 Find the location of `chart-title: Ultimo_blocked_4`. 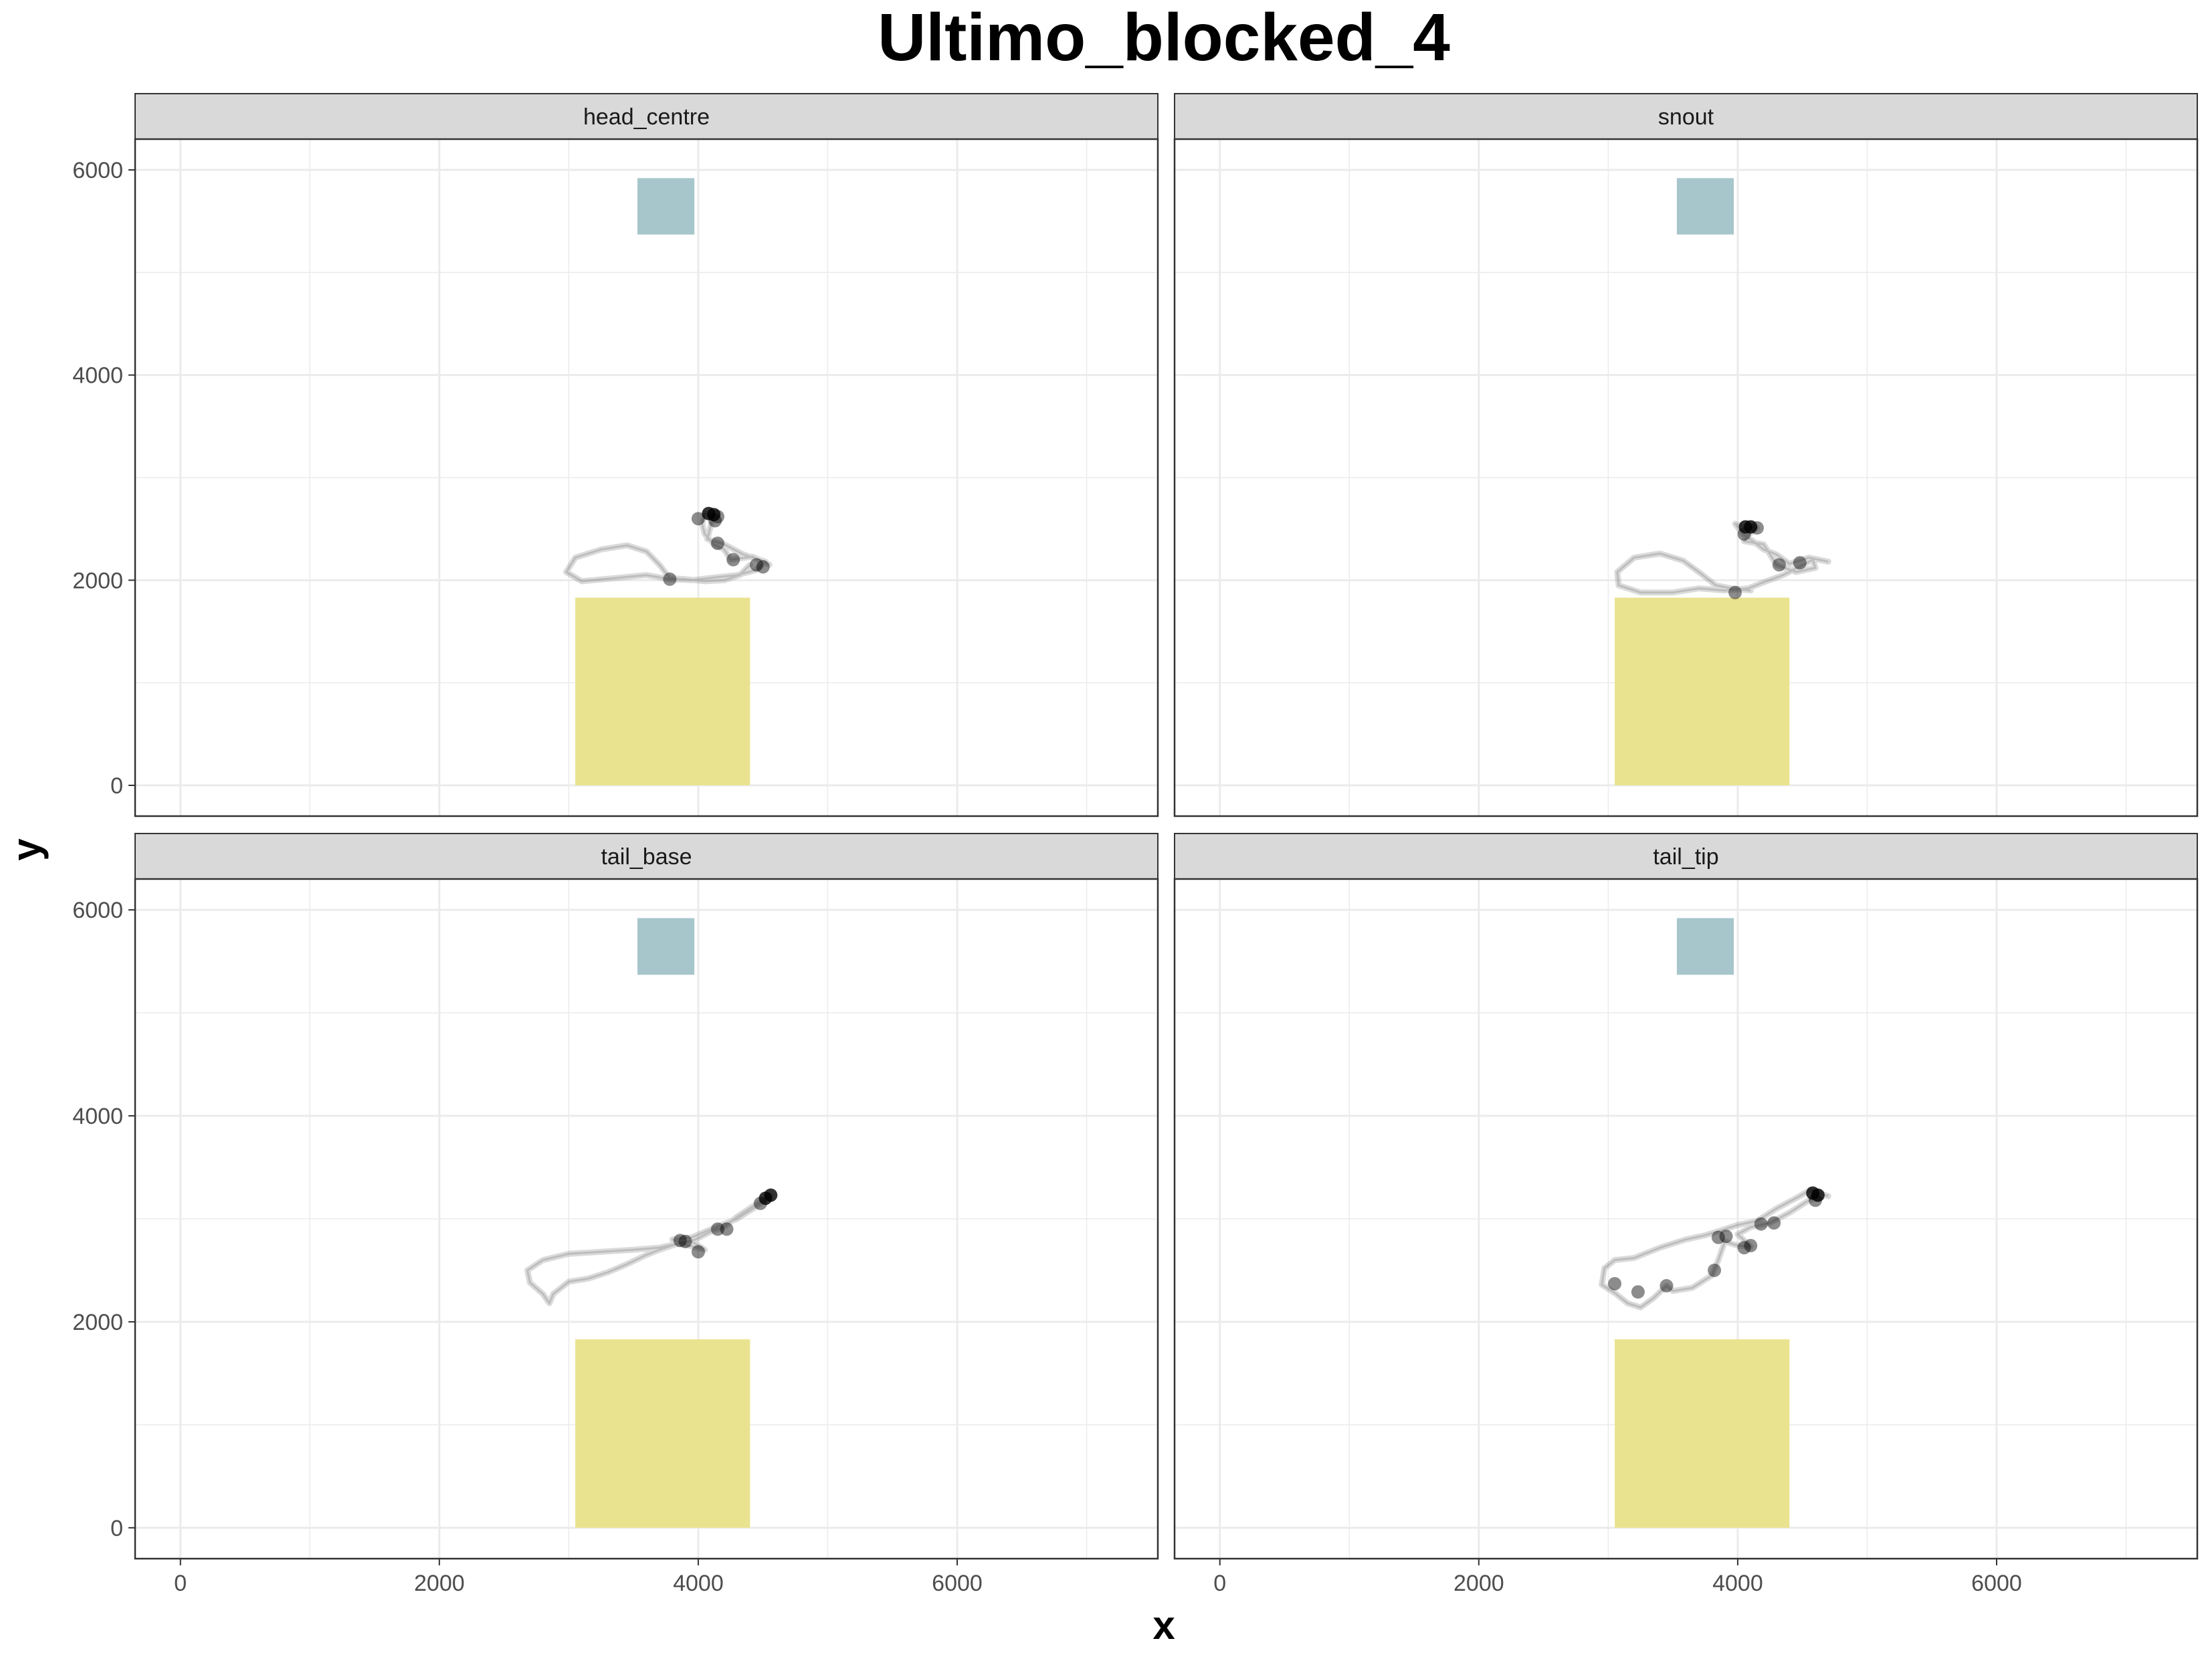

chart-title: Ultimo_blocked_4 is located at coordinates (1164, 37).